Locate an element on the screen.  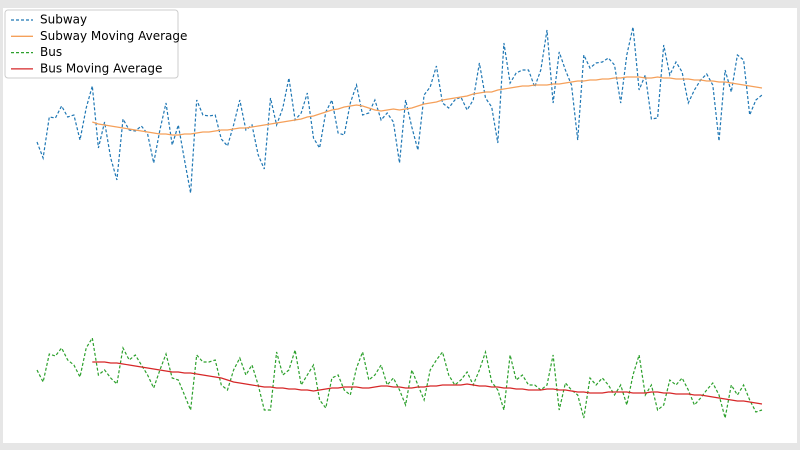
legend-label: Subway is located at coordinates (63, 20).